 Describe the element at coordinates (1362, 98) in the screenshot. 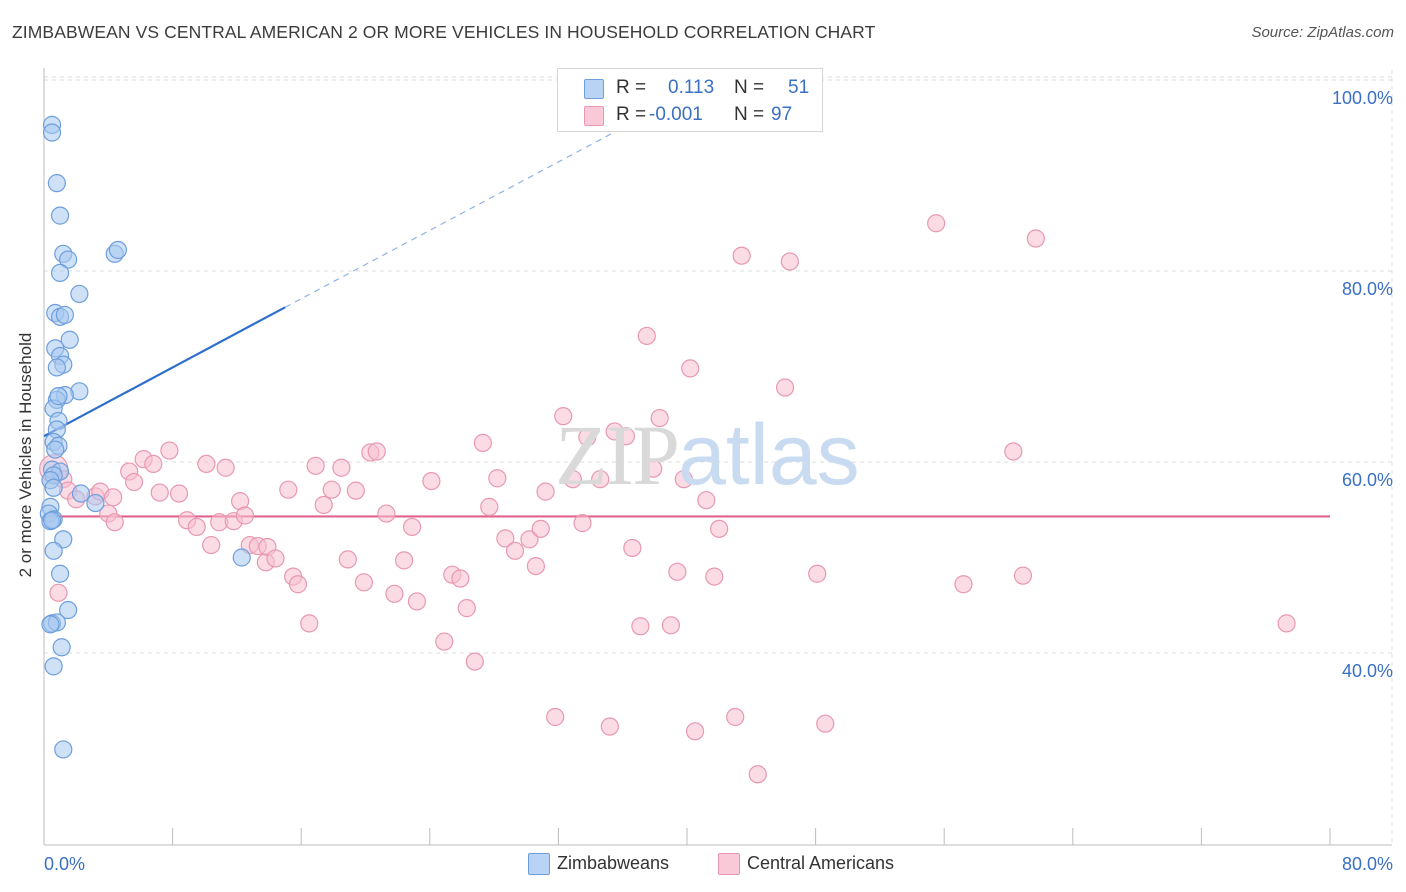

I see `y-tick-label: 100.0%` at that location.